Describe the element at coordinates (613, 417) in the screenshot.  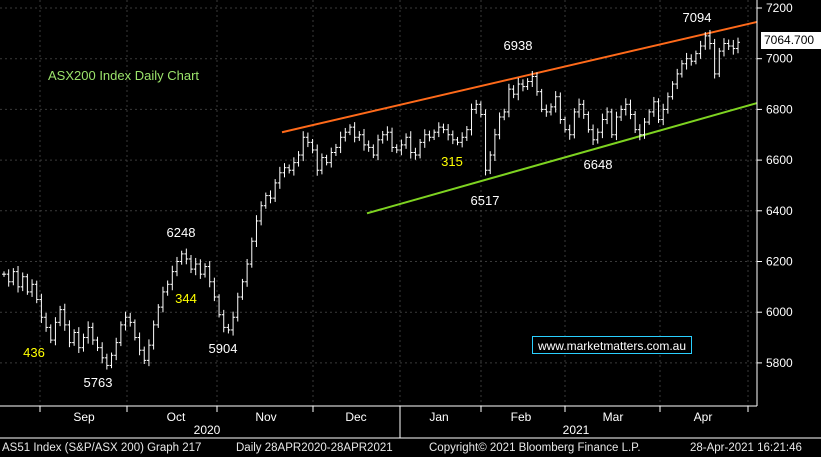
I see `month-label: Mar` at that location.